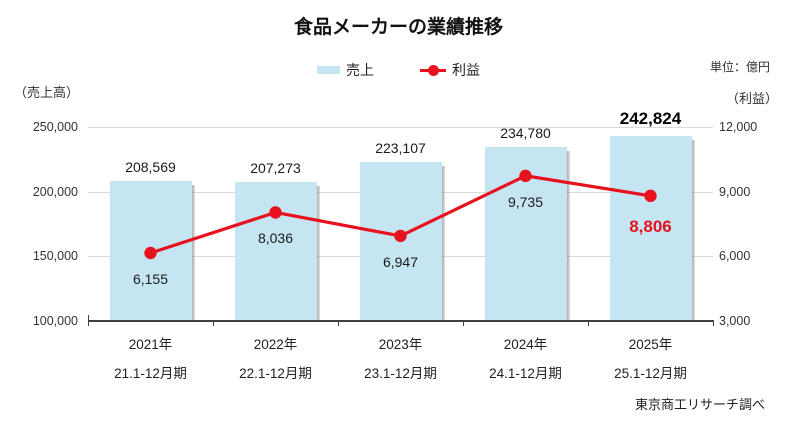 This screenshot has height=421, width=797. I want to click on x-axis-category-label: 2023年 23.1-12月期, so click(400, 357).